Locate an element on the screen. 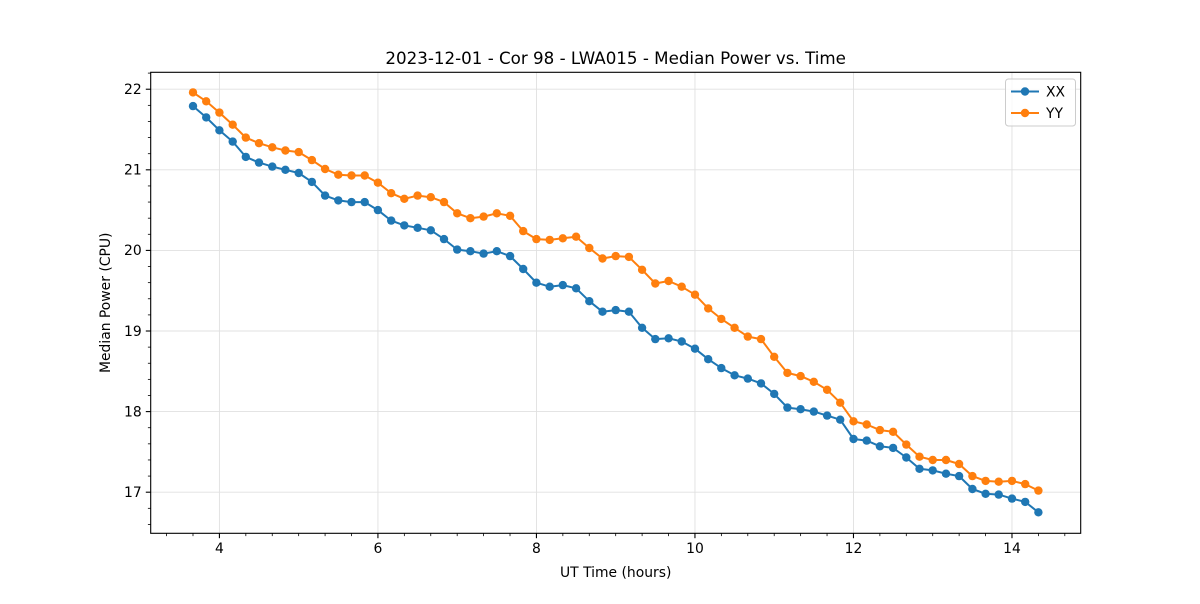 Image resolution: width=1200 pixels, height=604 pixels. y-tick-label: 22 is located at coordinates (133, 90).